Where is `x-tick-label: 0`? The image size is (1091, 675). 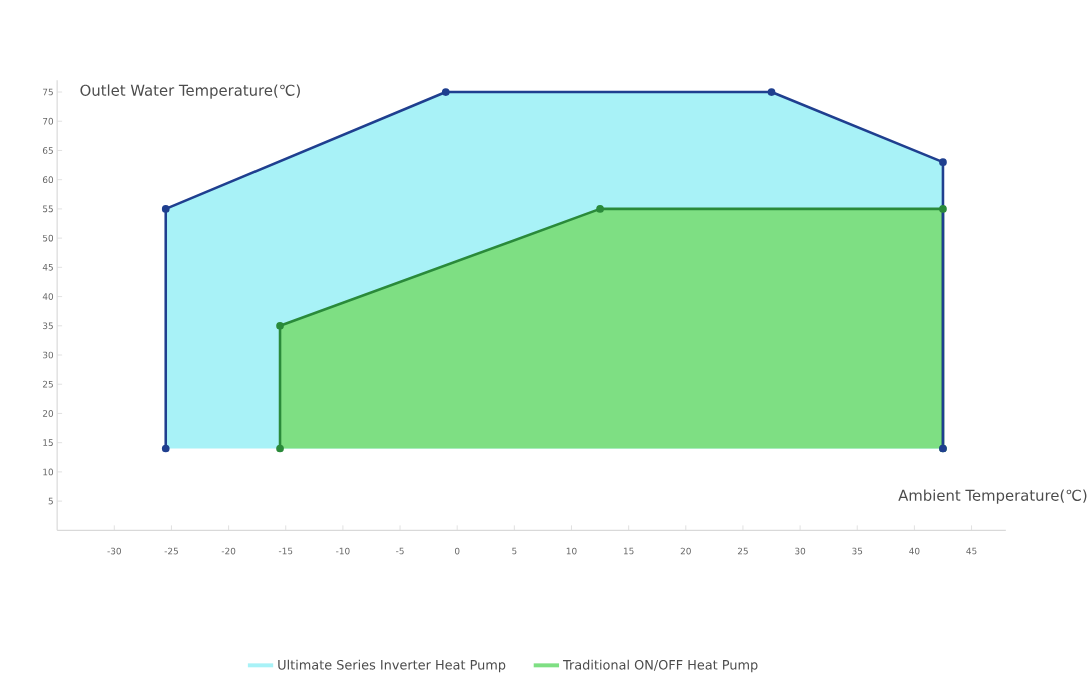
x-tick-label: 0 is located at coordinates (457, 551).